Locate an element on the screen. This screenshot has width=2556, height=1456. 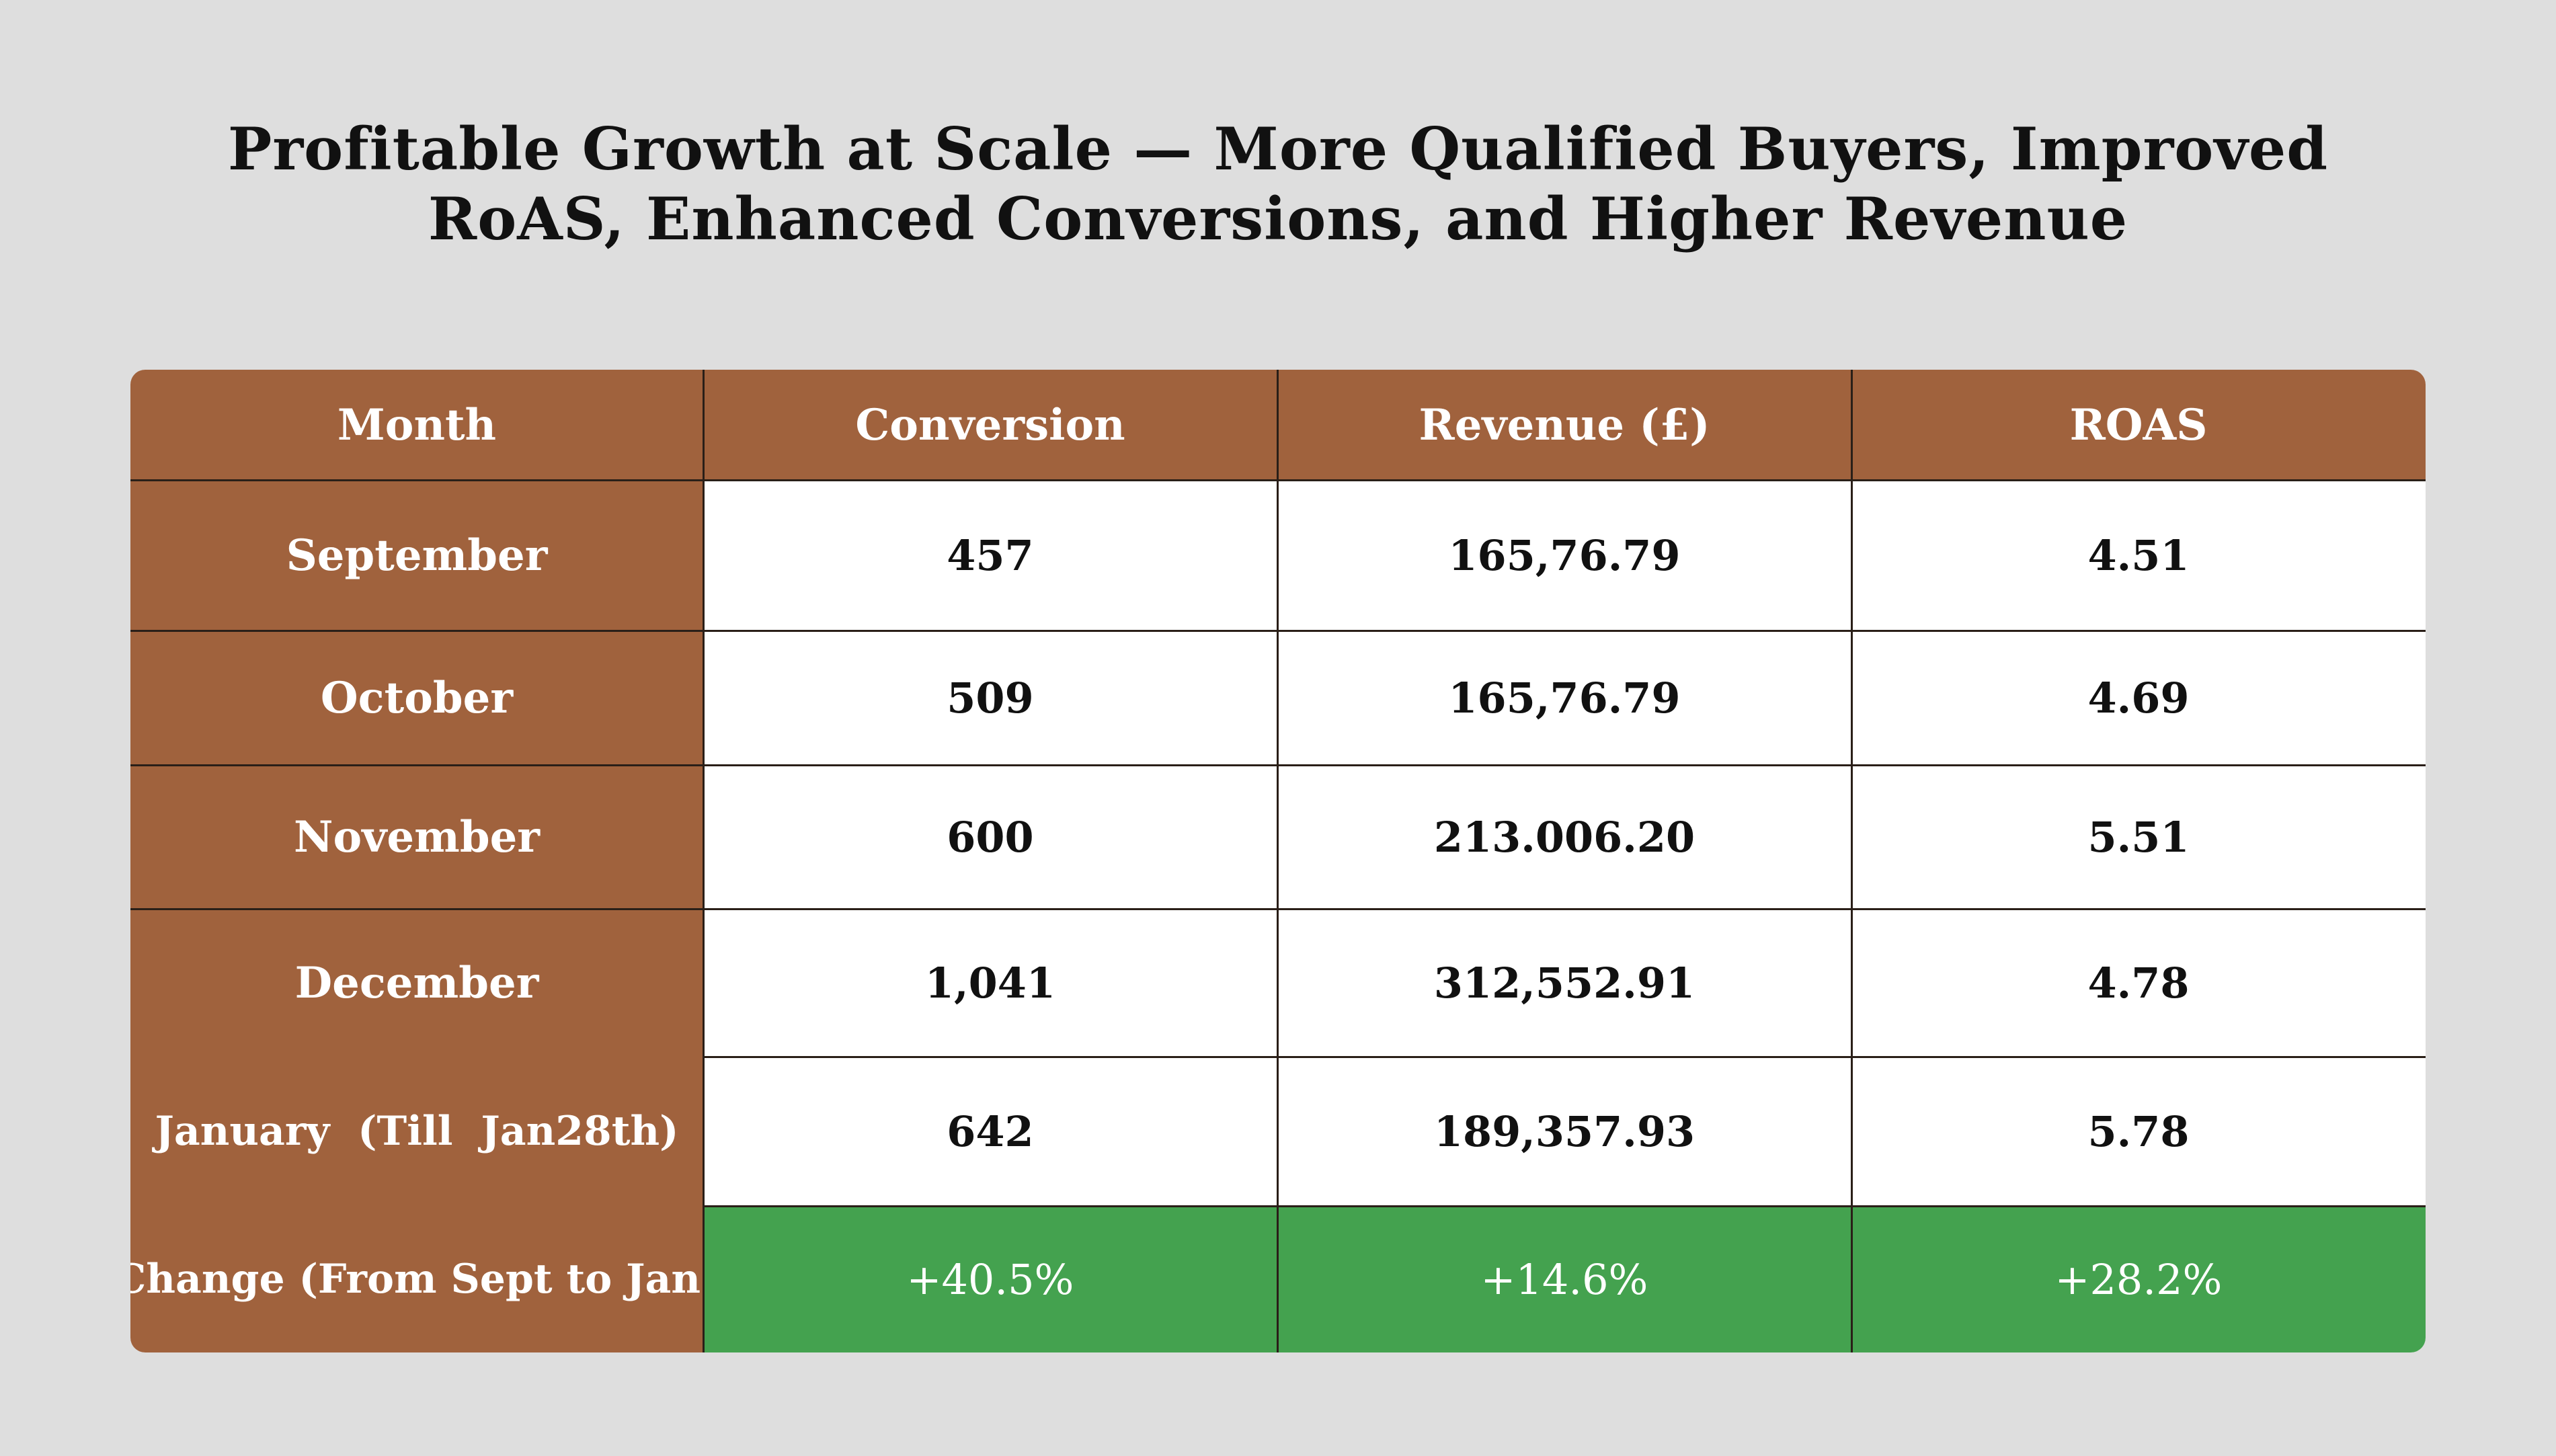
roas-september: 4.51 is located at coordinates (2138, 555).